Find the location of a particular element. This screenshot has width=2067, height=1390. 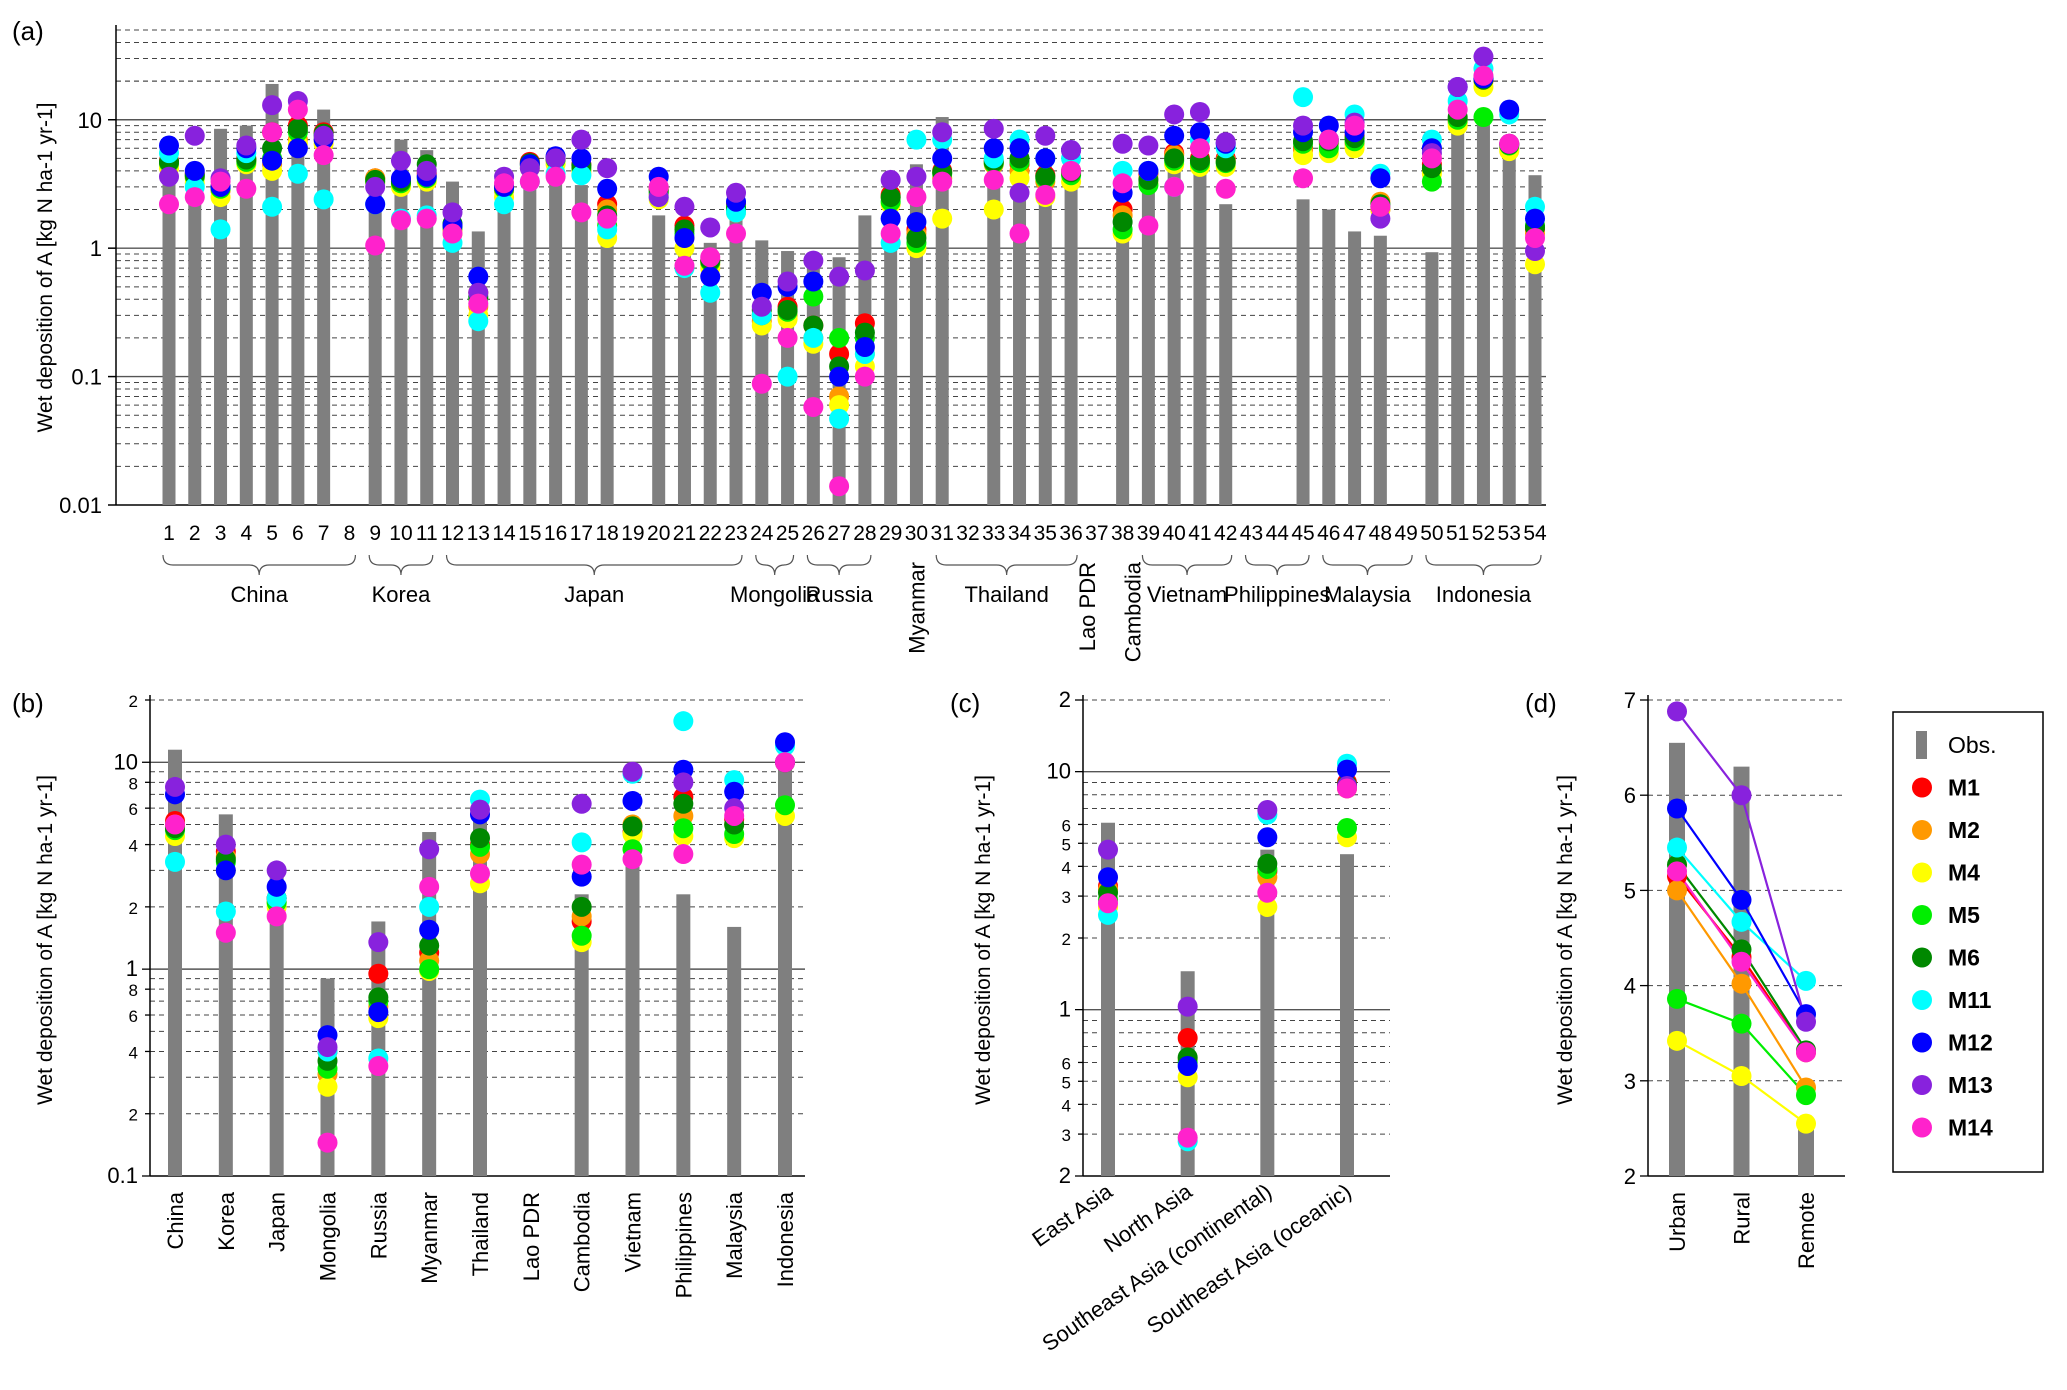

legend-entry: M4 is located at coordinates (1964, 873).